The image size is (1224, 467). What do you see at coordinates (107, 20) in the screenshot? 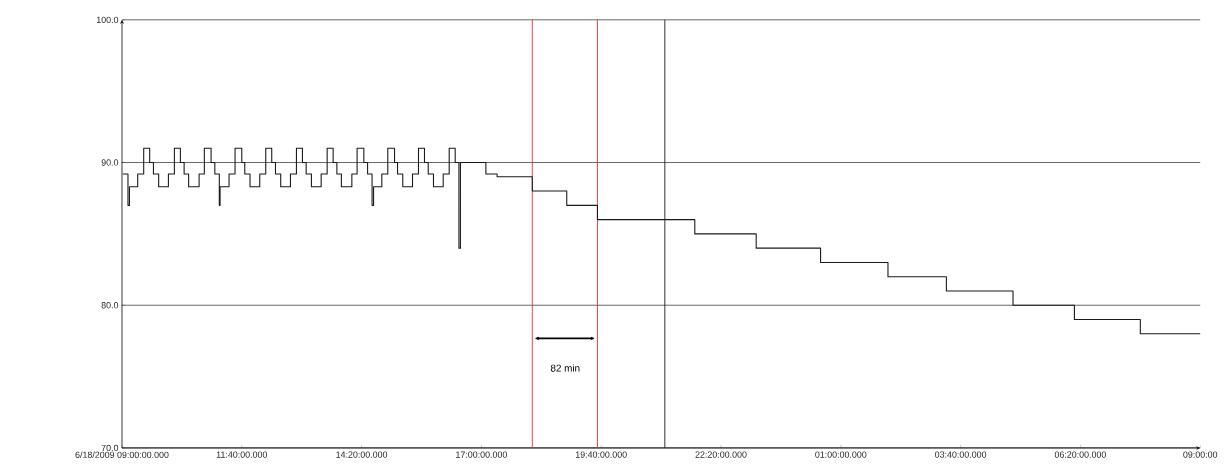
I see `y-tick-label: 100.0` at bounding box center [107, 20].